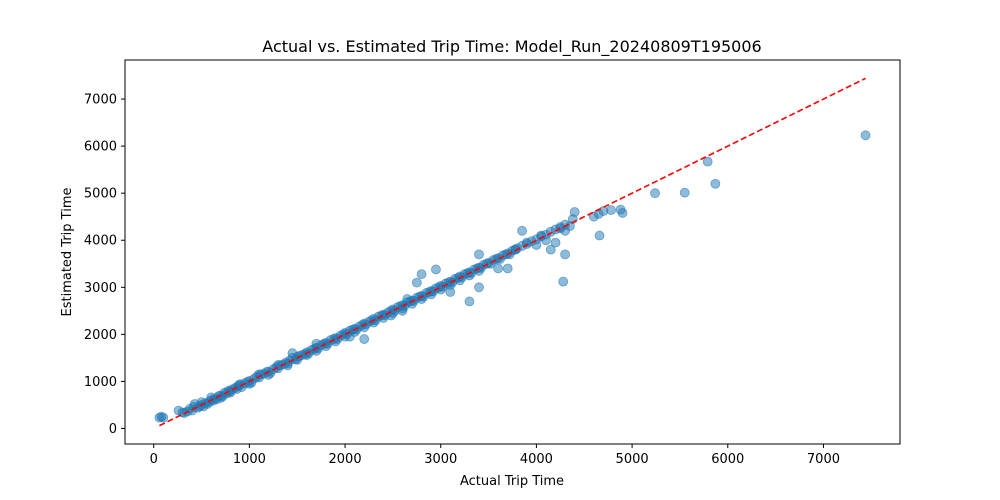 This screenshot has height=500, width=1000. I want to click on x-tick-label: 6000, so click(727, 459).